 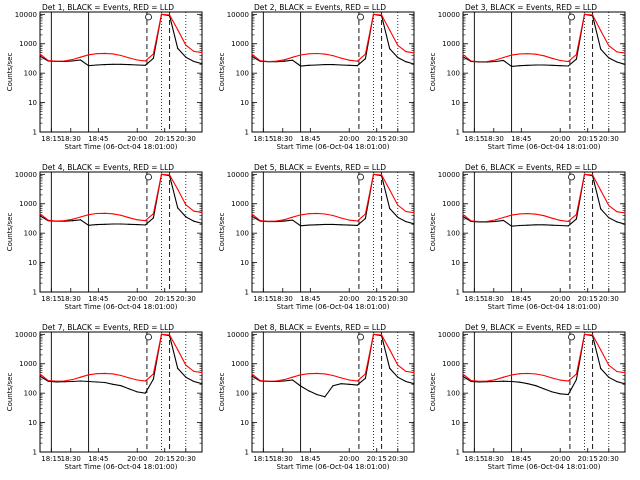 What do you see at coordinates (320, 167) in the screenshot?
I see `chart-title: Det 5, BLACK = Events, RED = LLD` at bounding box center [320, 167].